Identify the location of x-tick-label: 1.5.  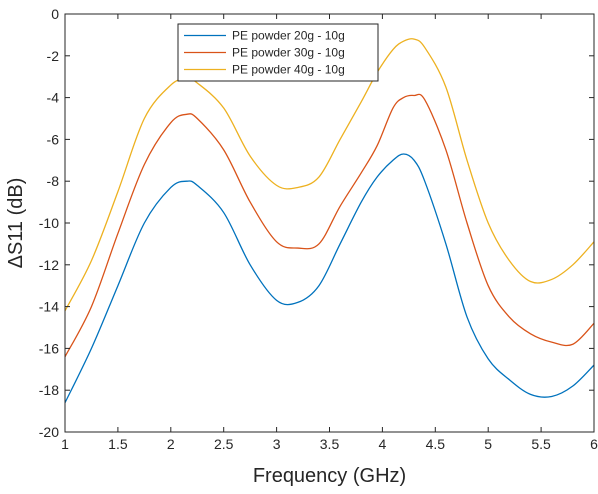
(118, 444).